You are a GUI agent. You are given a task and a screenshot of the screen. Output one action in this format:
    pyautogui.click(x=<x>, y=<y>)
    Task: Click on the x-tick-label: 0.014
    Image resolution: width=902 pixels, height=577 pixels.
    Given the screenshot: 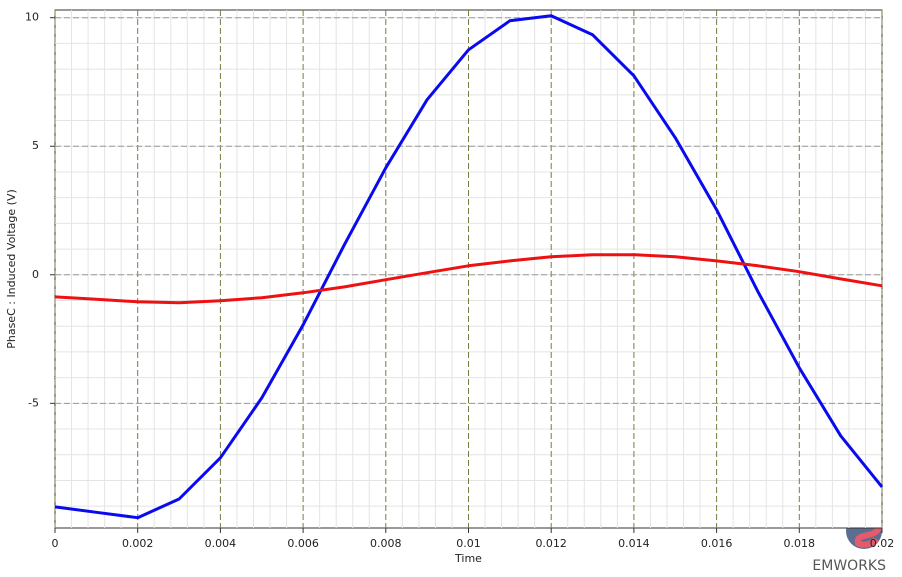 What is the action you would take?
    pyautogui.click(x=634, y=543)
    